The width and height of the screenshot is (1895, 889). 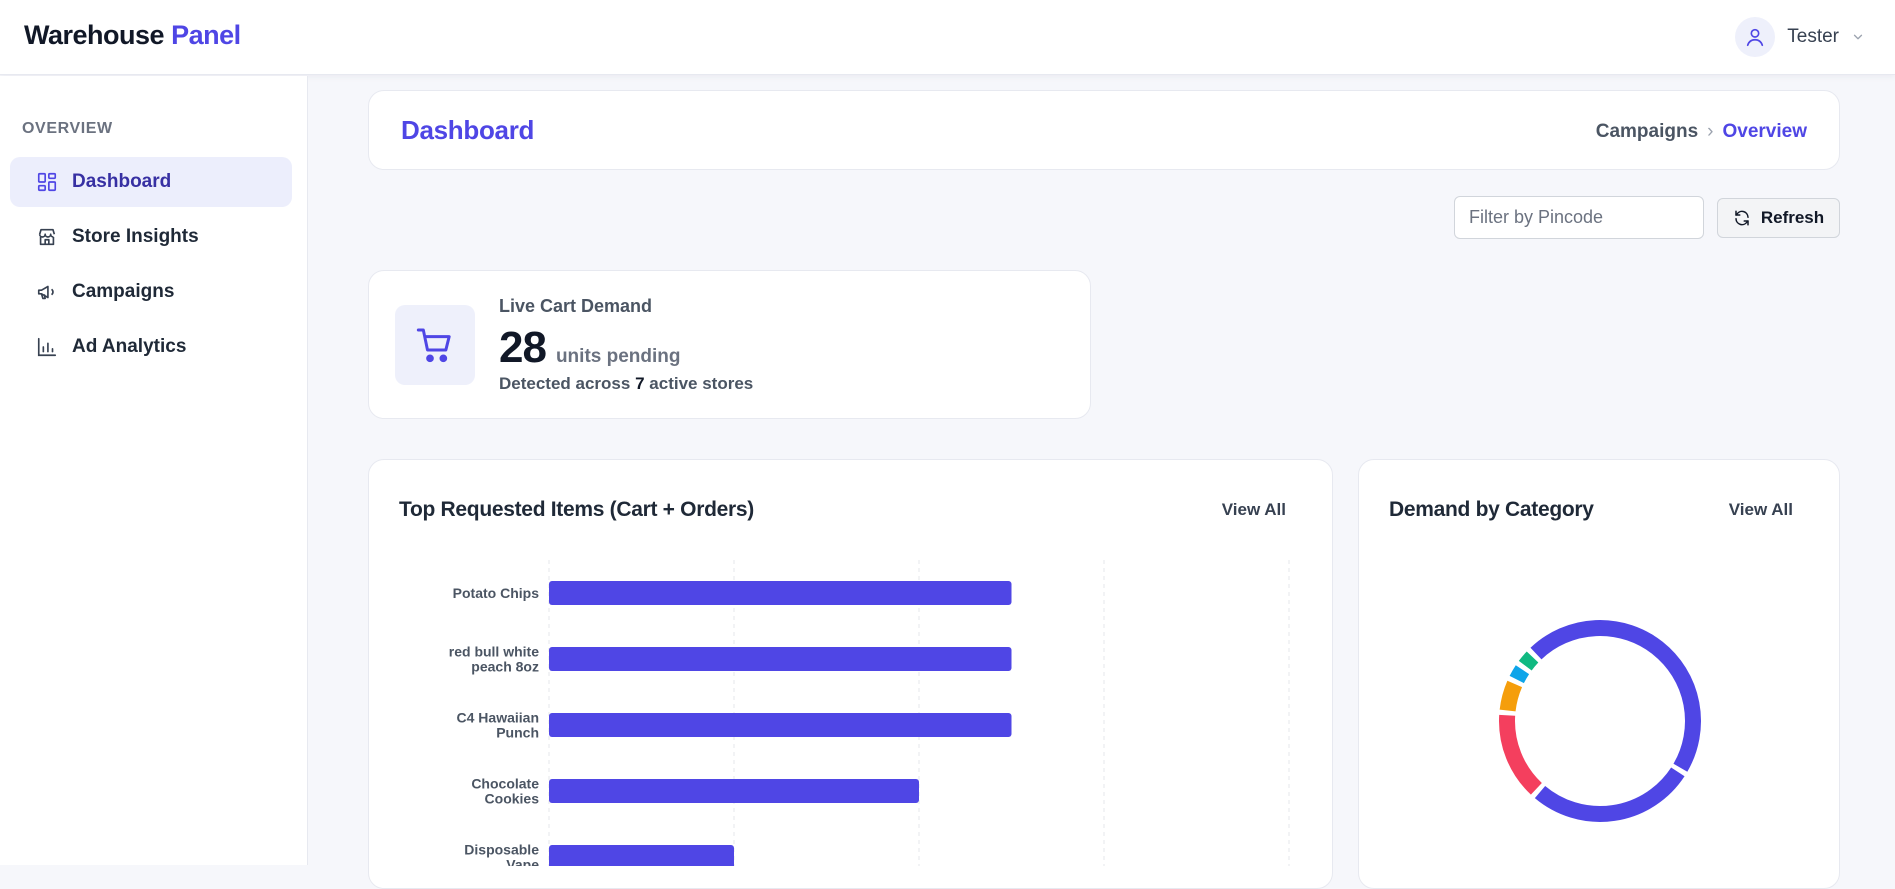 I want to click on stat-label: Live Cart Demand, so click(x=576, y=306).